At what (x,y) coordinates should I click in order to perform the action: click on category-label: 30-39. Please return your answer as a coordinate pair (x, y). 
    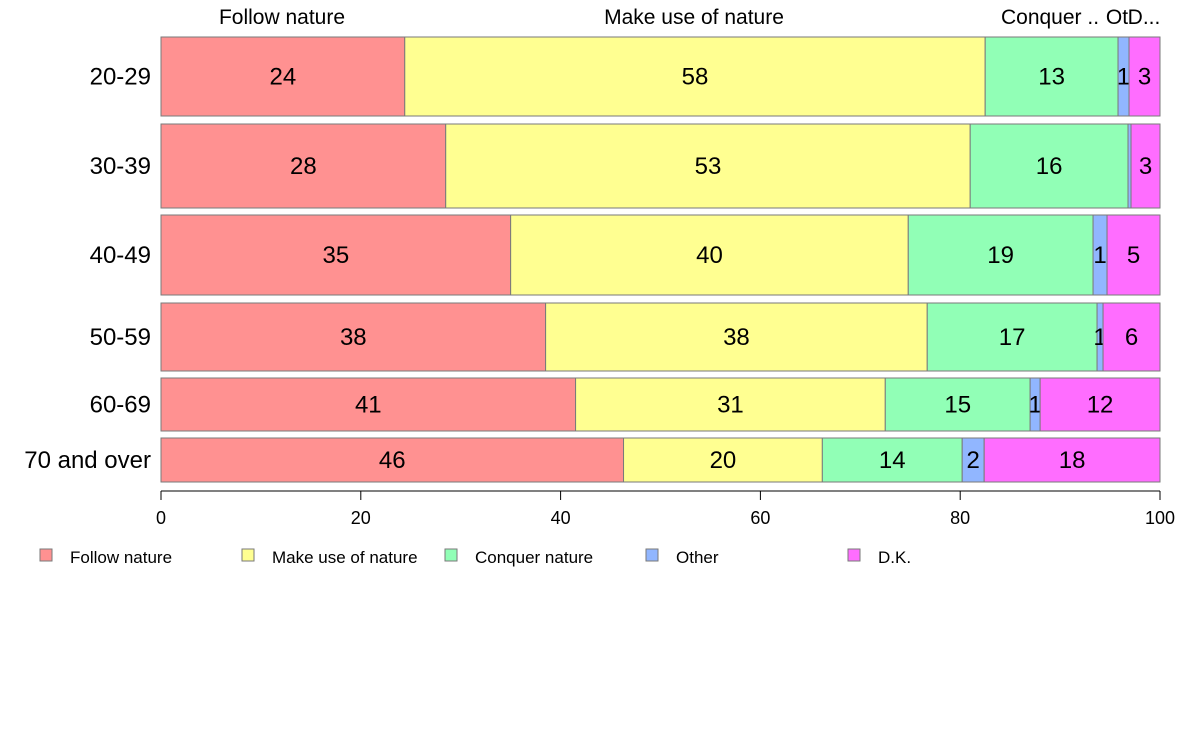
    Looking at the image, I should click on (120, 166).